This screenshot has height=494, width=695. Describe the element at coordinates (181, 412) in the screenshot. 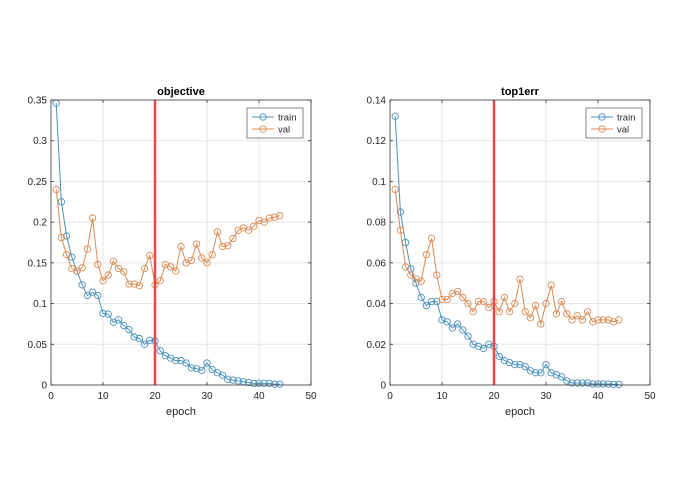

I see `x-axis-label: epoch` at that location.